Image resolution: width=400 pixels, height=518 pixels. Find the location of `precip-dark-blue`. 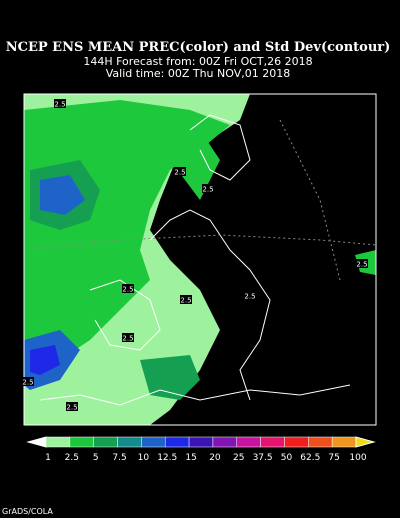

precip-dark-blue is located at coordinates (45, 360).